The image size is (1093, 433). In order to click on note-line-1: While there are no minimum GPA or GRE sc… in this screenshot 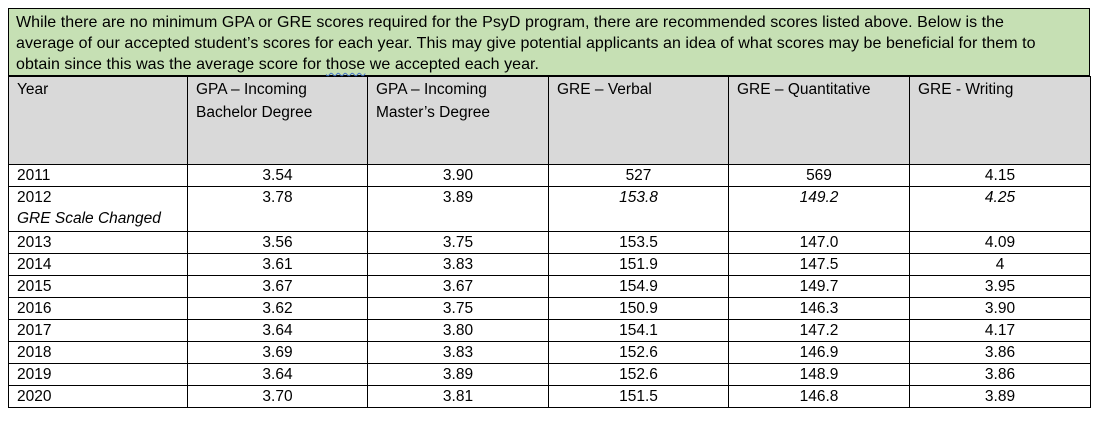, I will do `click(510, 22)`.